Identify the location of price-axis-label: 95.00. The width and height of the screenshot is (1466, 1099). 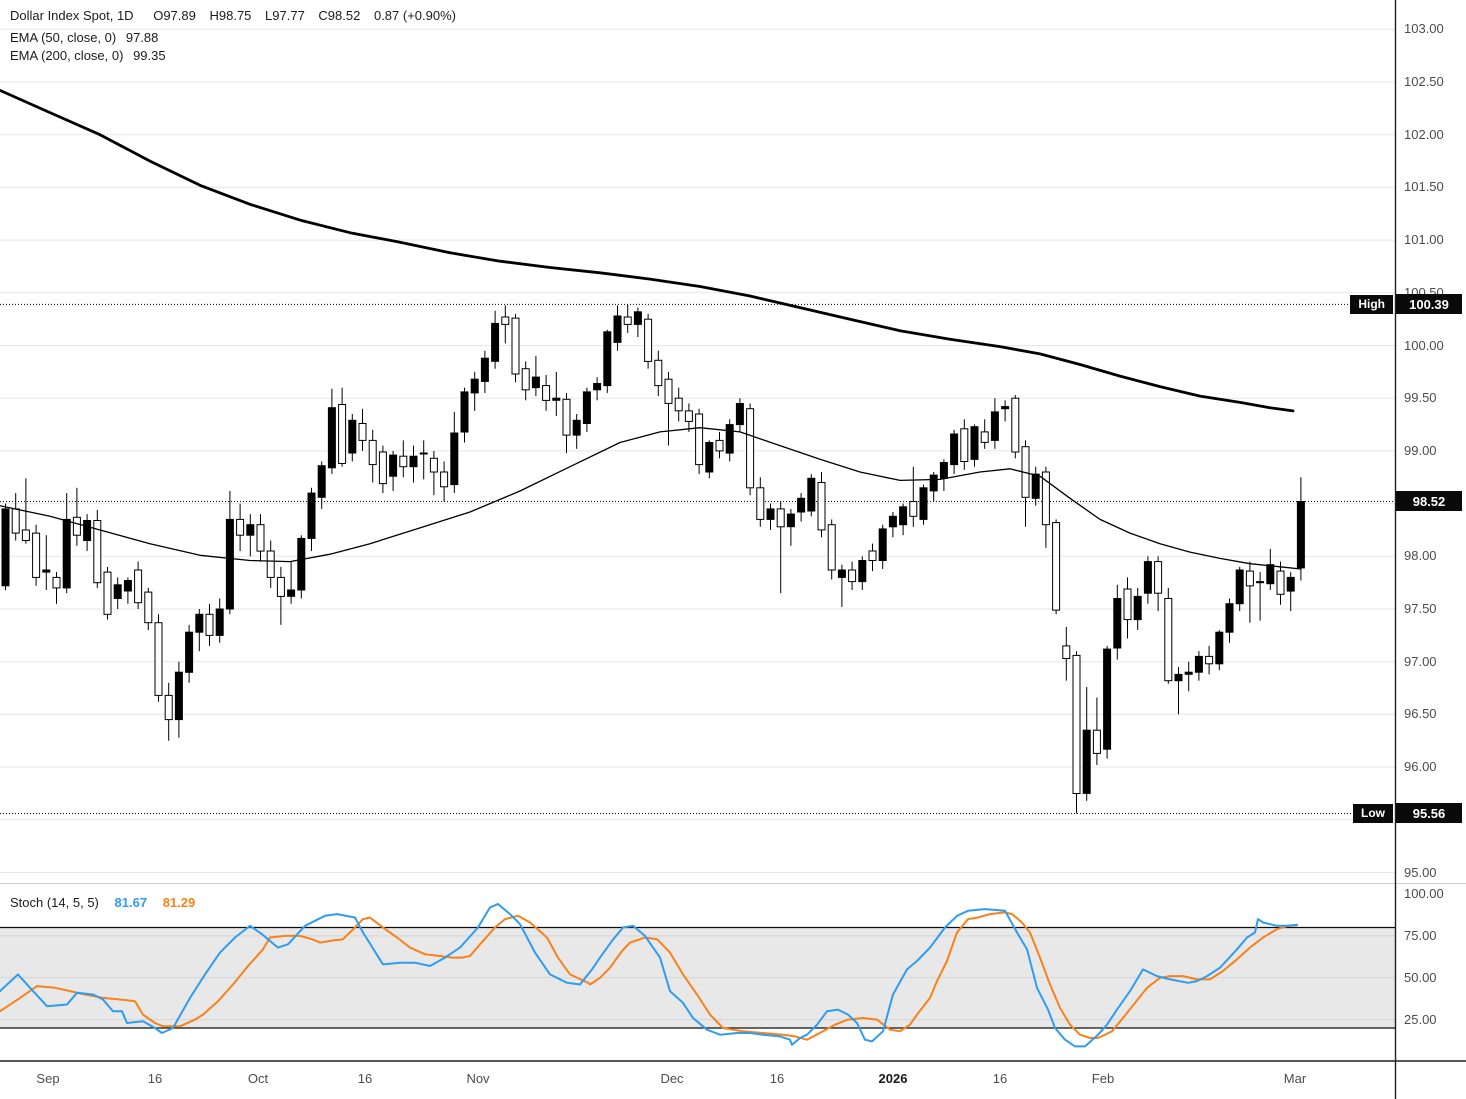
(1420, 872).